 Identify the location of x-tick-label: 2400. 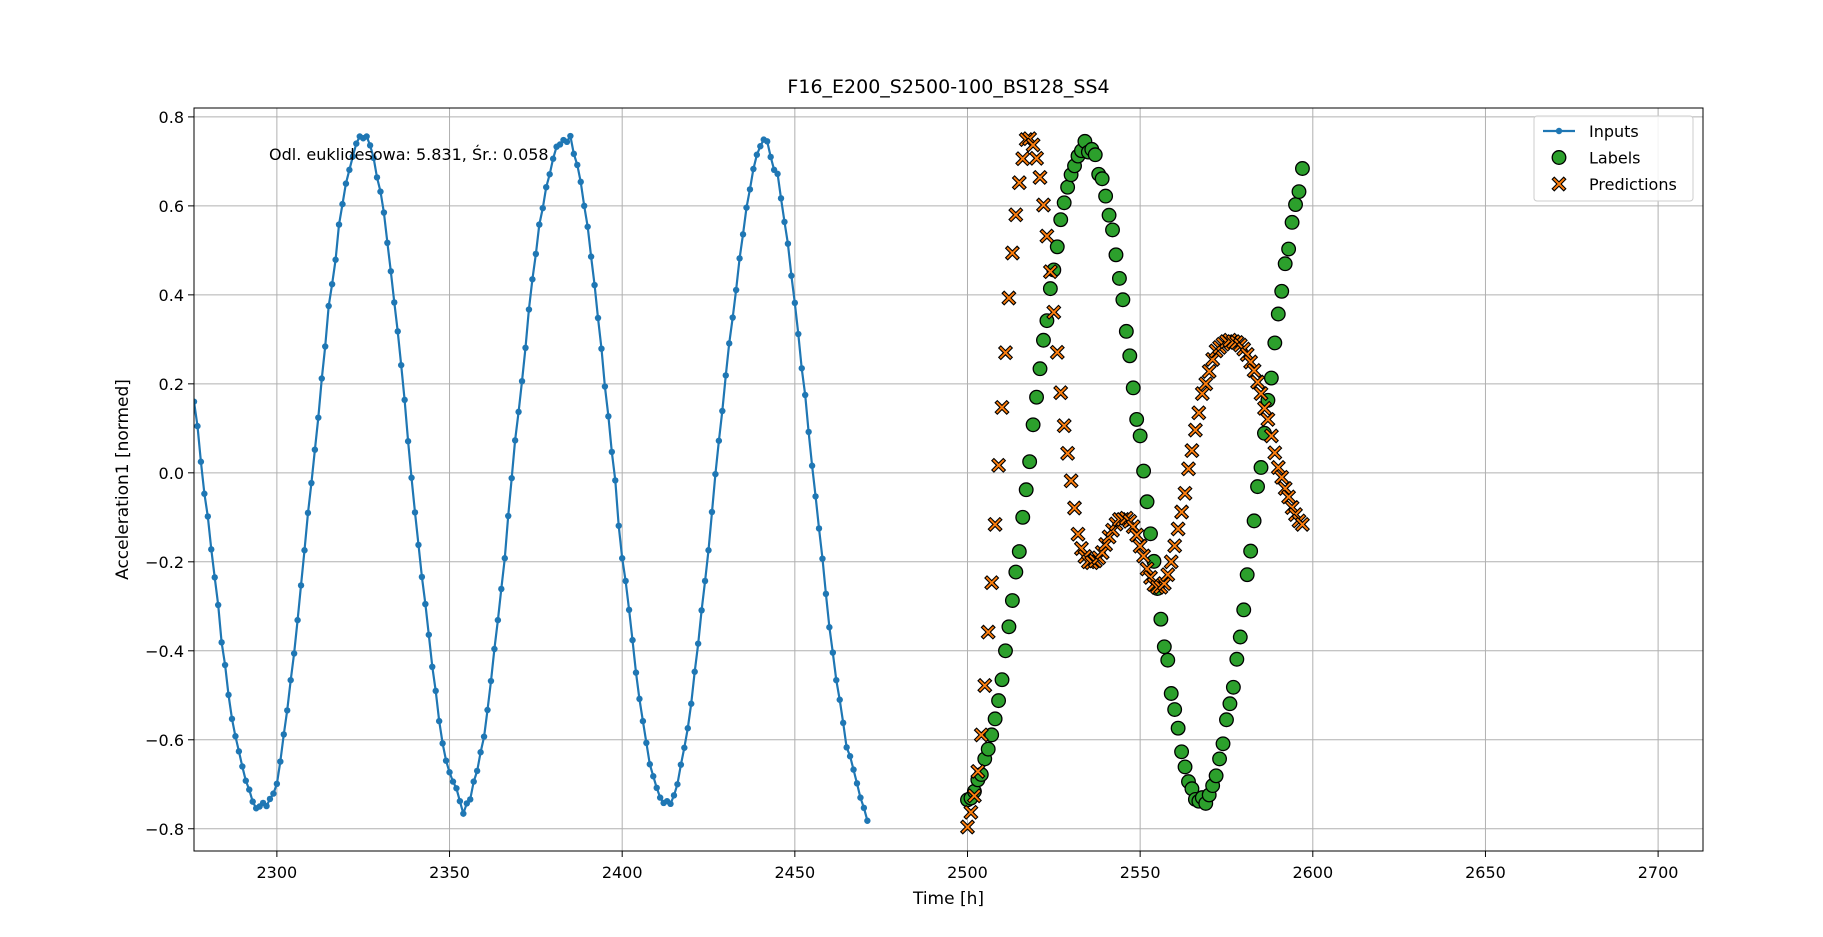
(622, 872).